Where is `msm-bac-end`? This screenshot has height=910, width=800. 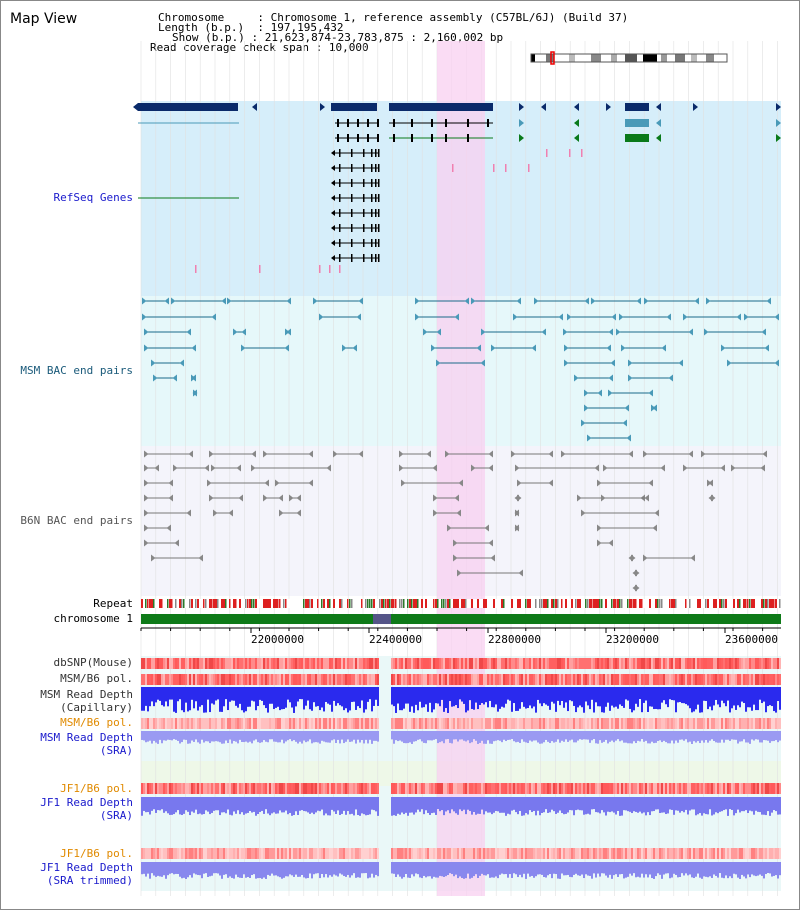
msm-bac-end is located at coordinates (321, 317).